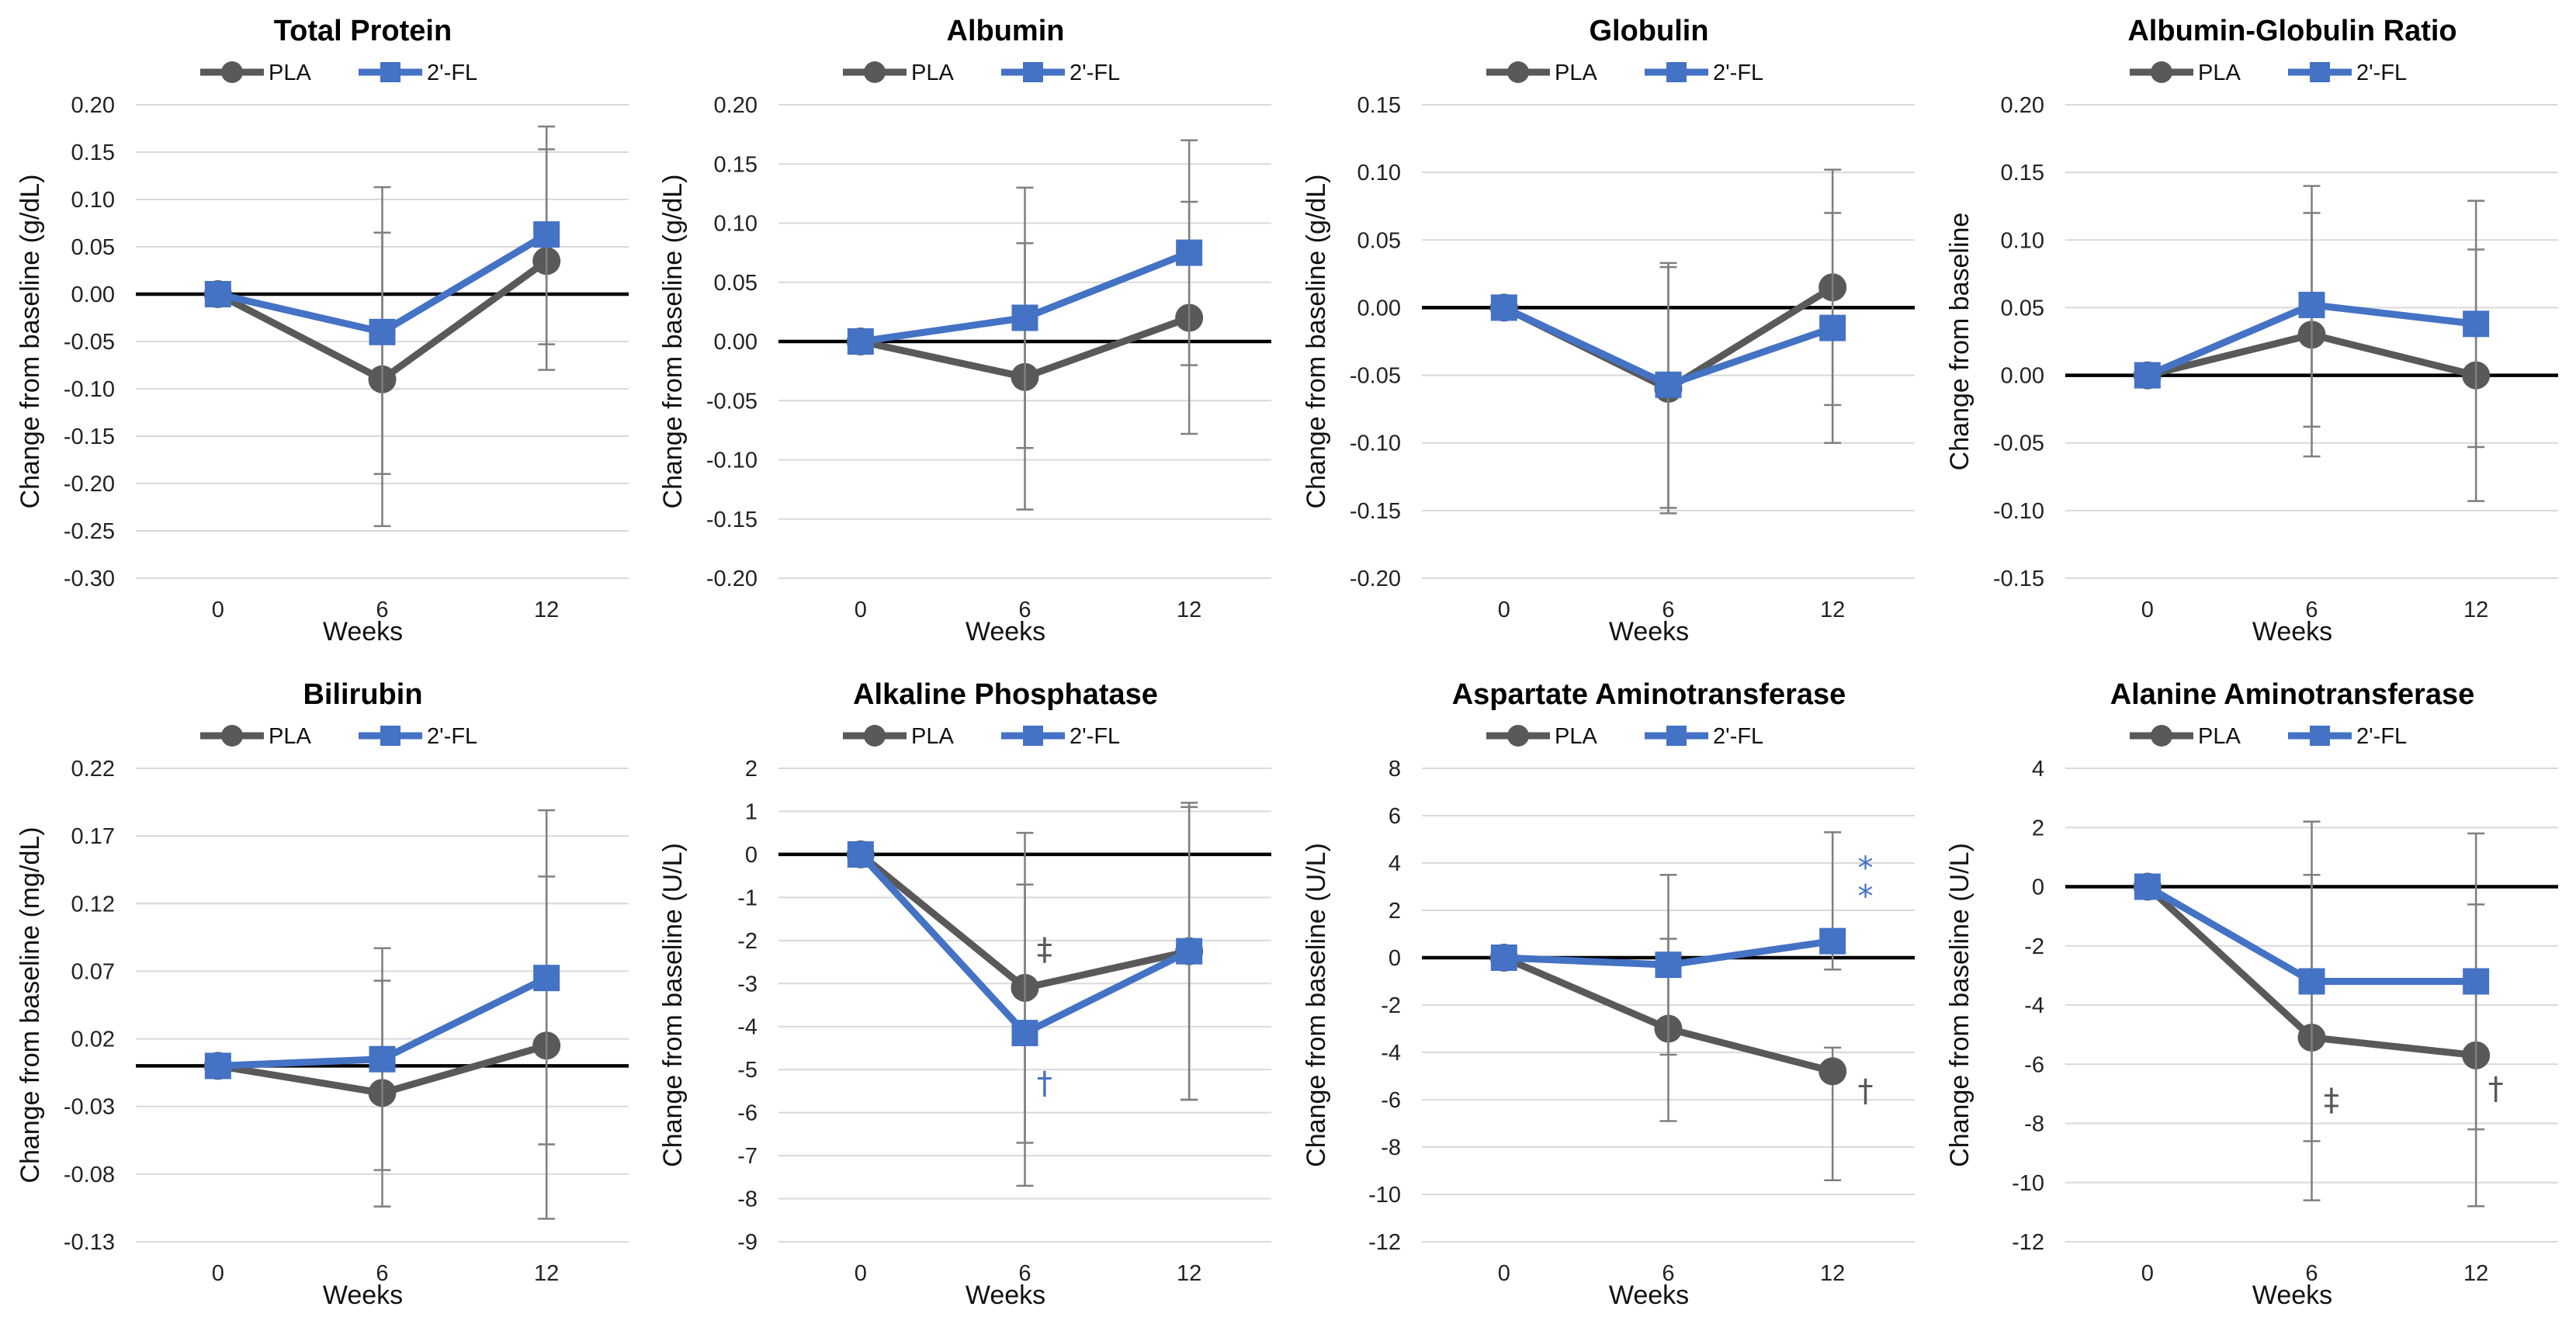  I want to click on y-tick-label: 8, so click(1395, 769).